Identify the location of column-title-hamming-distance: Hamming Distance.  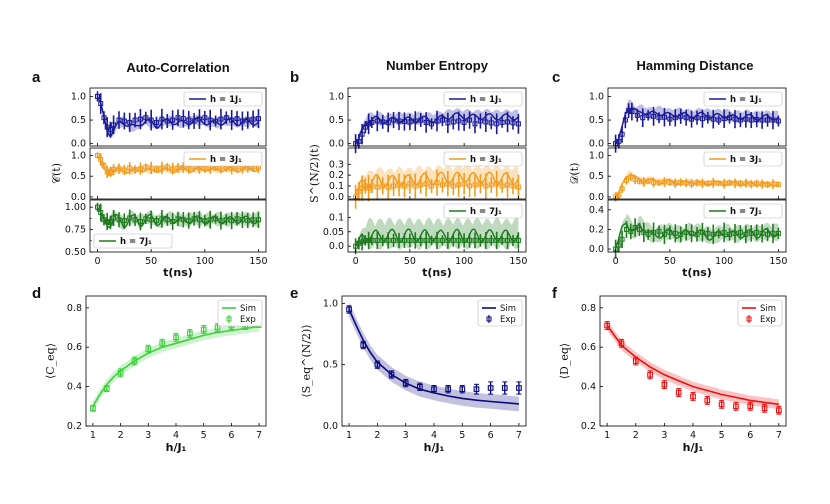
(694, 65).